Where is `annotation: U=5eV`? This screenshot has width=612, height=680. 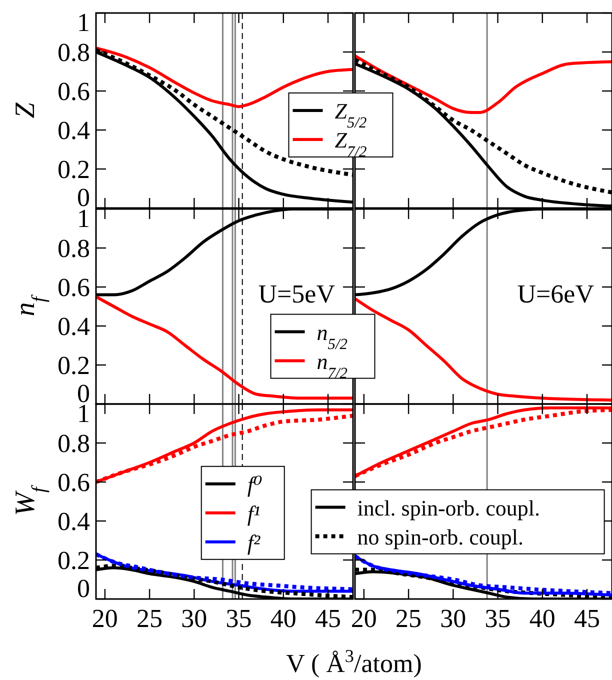 annotation: U=5eV is located at coordinates (297, 294).